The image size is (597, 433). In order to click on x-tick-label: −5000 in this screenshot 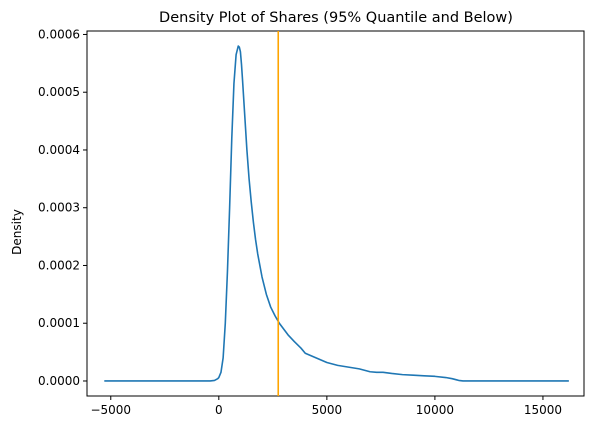, I will do `click(110, 410)`.